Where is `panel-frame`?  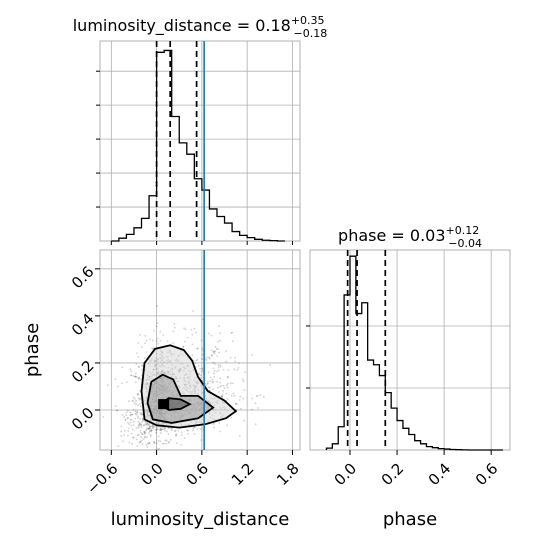
panel-frame is located at coordinates (200, 350).